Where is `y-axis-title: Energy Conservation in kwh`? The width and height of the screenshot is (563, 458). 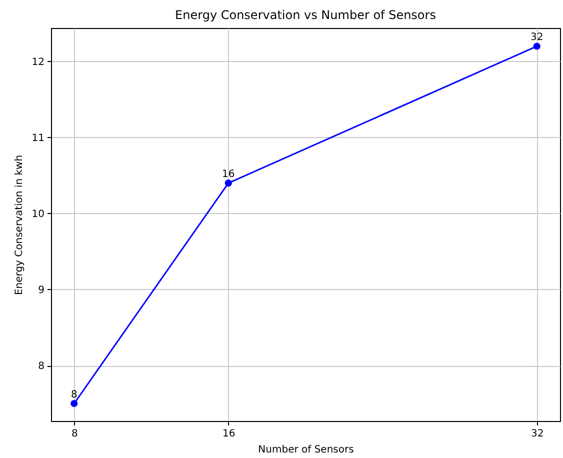 y-axis-title: Energy Conservation in kwh is located at coordinates (19, 225).